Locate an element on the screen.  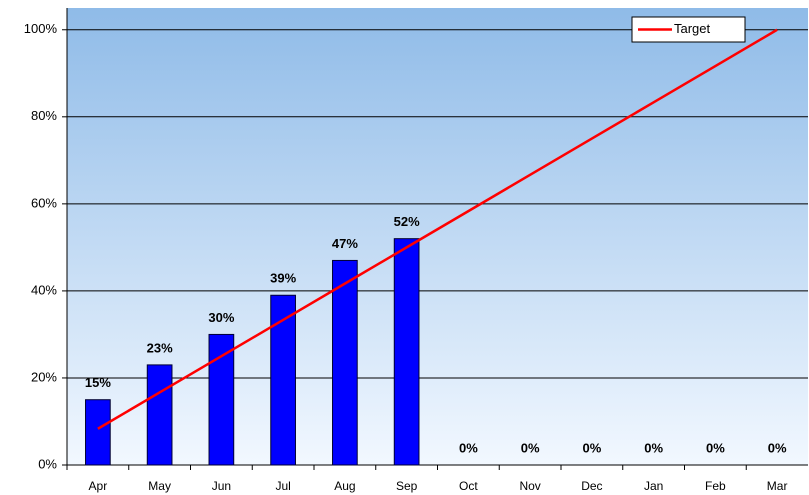
y-tick-label: 80% is located at coordinates (44, 115).